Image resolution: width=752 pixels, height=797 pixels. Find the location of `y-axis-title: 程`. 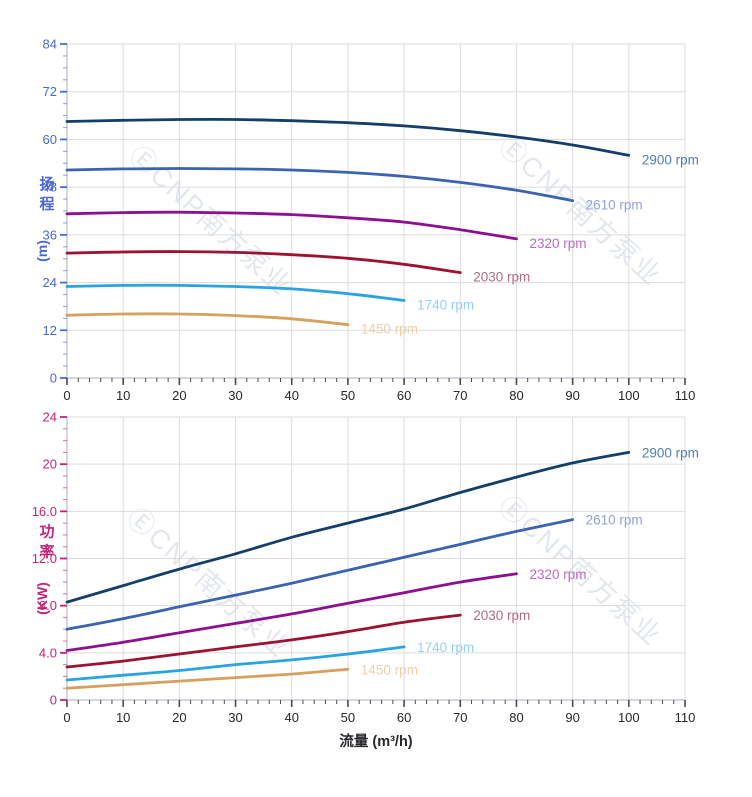

y-axis-title: 程 is located at coordinates (46, 204).